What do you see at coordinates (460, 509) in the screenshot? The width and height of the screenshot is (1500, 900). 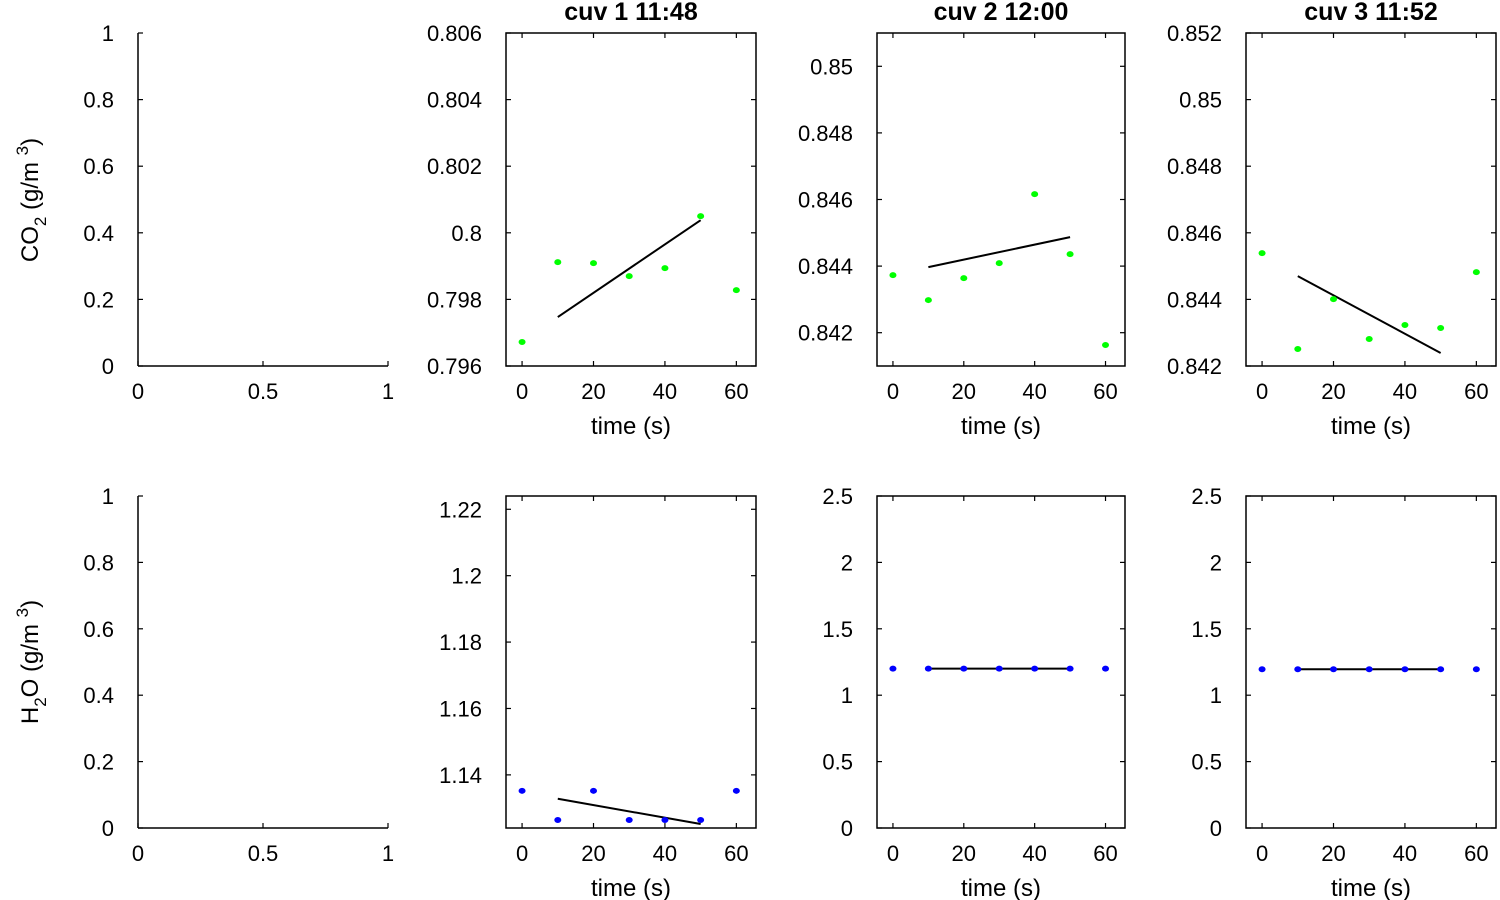 I see `y-tick-label: 1.22` at bounding box center [460, 509].